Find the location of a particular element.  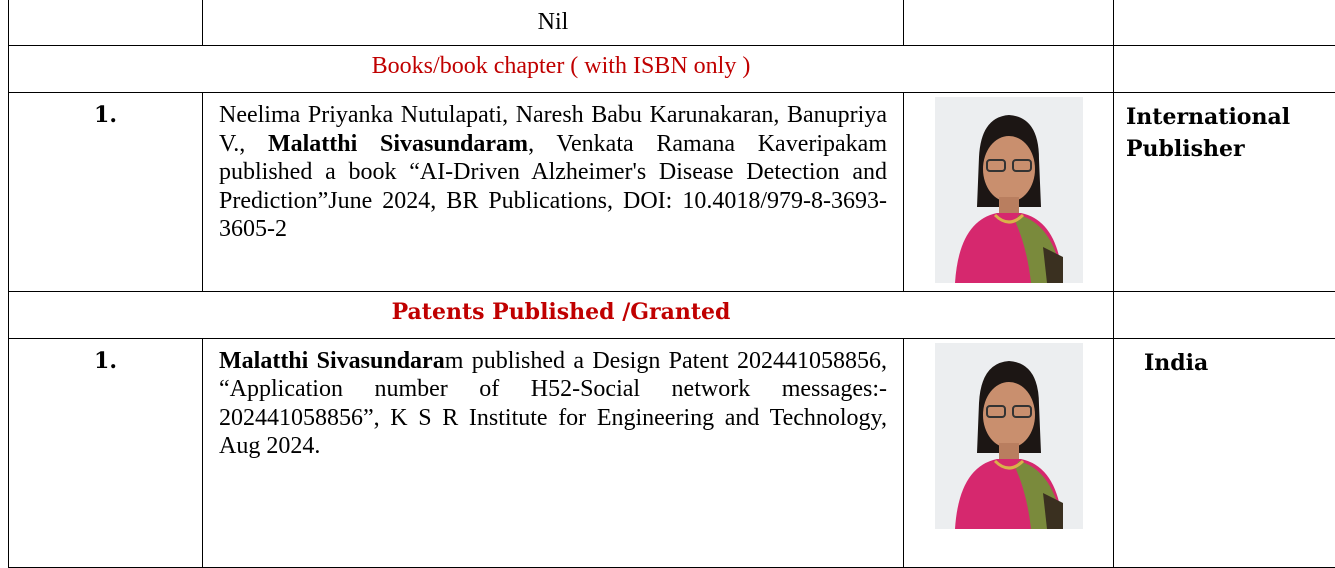

text-run: Malatthi Sivasundaram is located at coordinates (398, 144).